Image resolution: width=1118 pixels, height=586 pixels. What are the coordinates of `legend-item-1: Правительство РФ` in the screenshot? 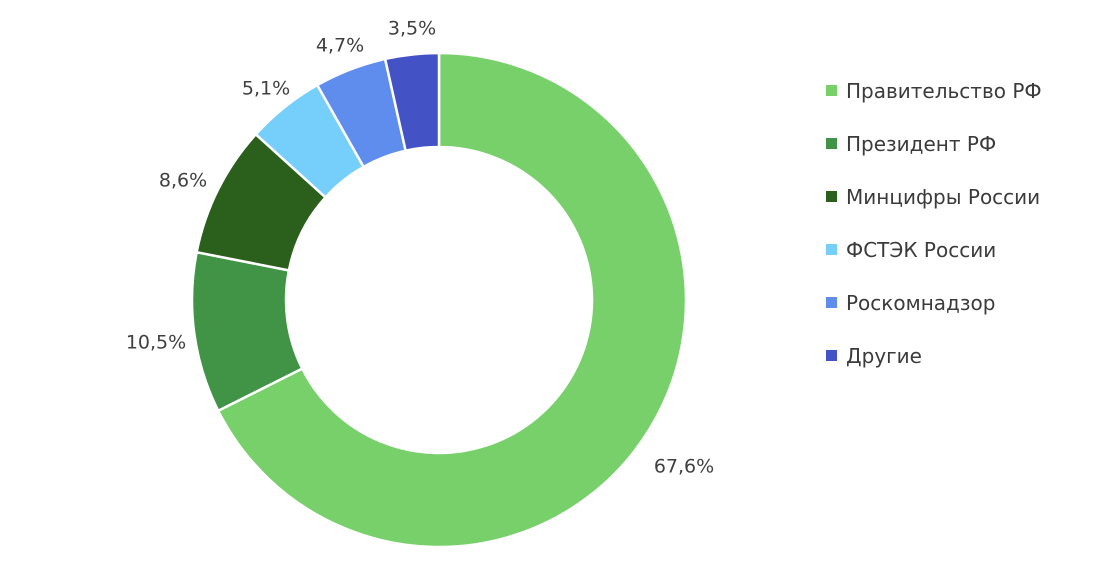 It's located at (934, 90).